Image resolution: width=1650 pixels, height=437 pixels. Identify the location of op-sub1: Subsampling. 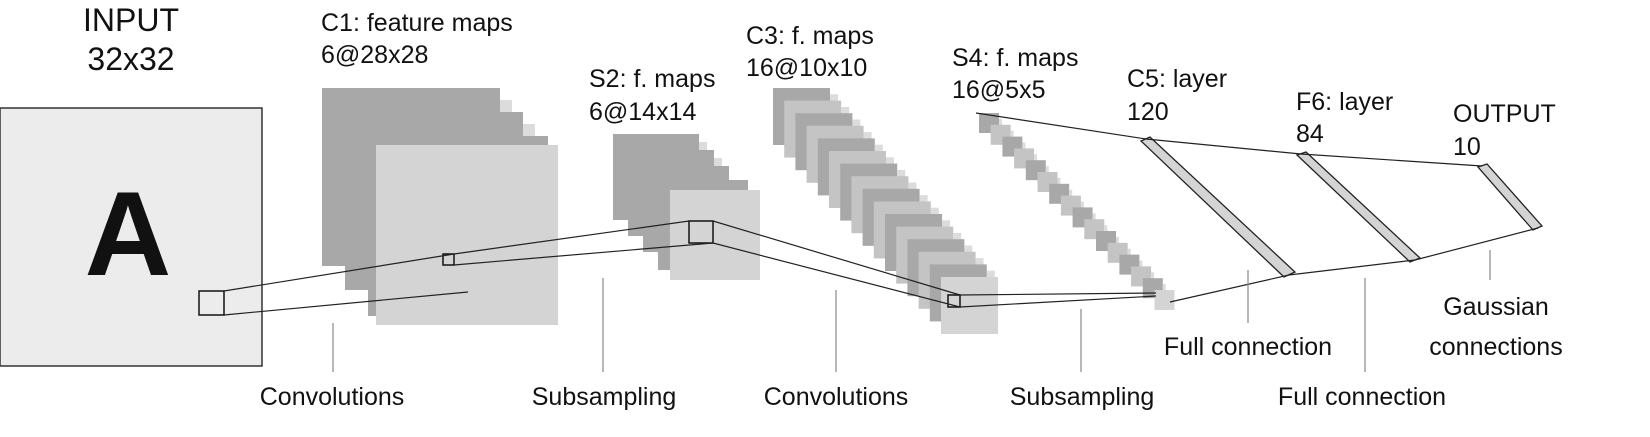
(604, 397).